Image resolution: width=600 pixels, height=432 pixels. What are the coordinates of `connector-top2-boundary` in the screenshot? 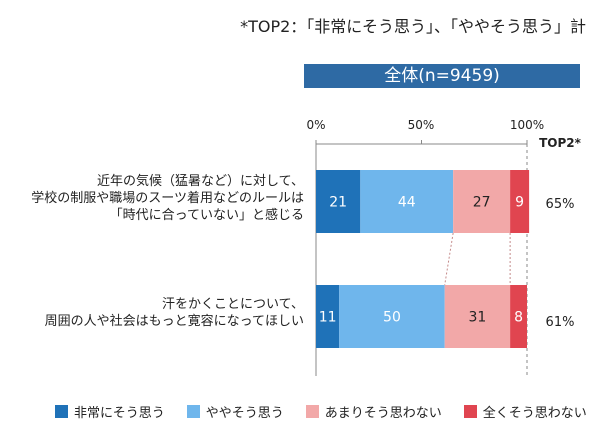 It's located at (449, 259).